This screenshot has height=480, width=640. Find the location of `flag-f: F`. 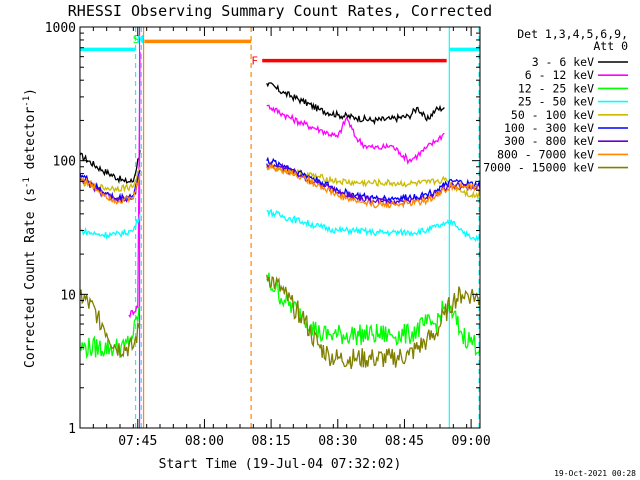

flag-f: F is located at coordinates (254, 61).